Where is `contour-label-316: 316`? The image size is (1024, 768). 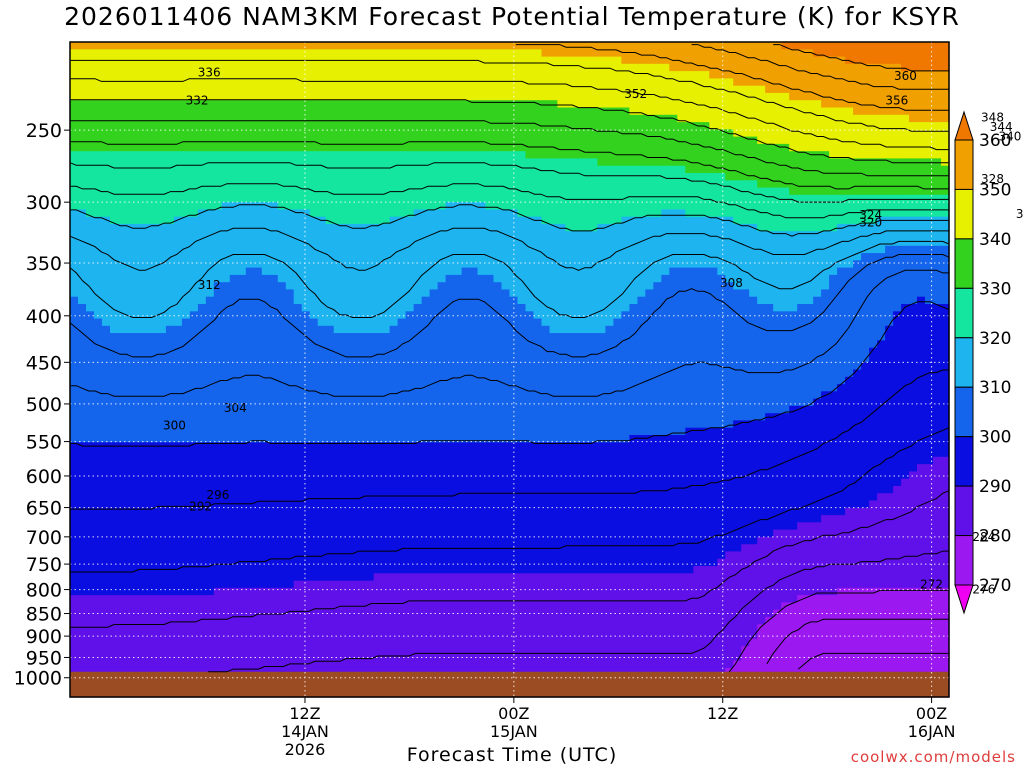 contour-label-316: 316 is located at coordinates (1020, 214).